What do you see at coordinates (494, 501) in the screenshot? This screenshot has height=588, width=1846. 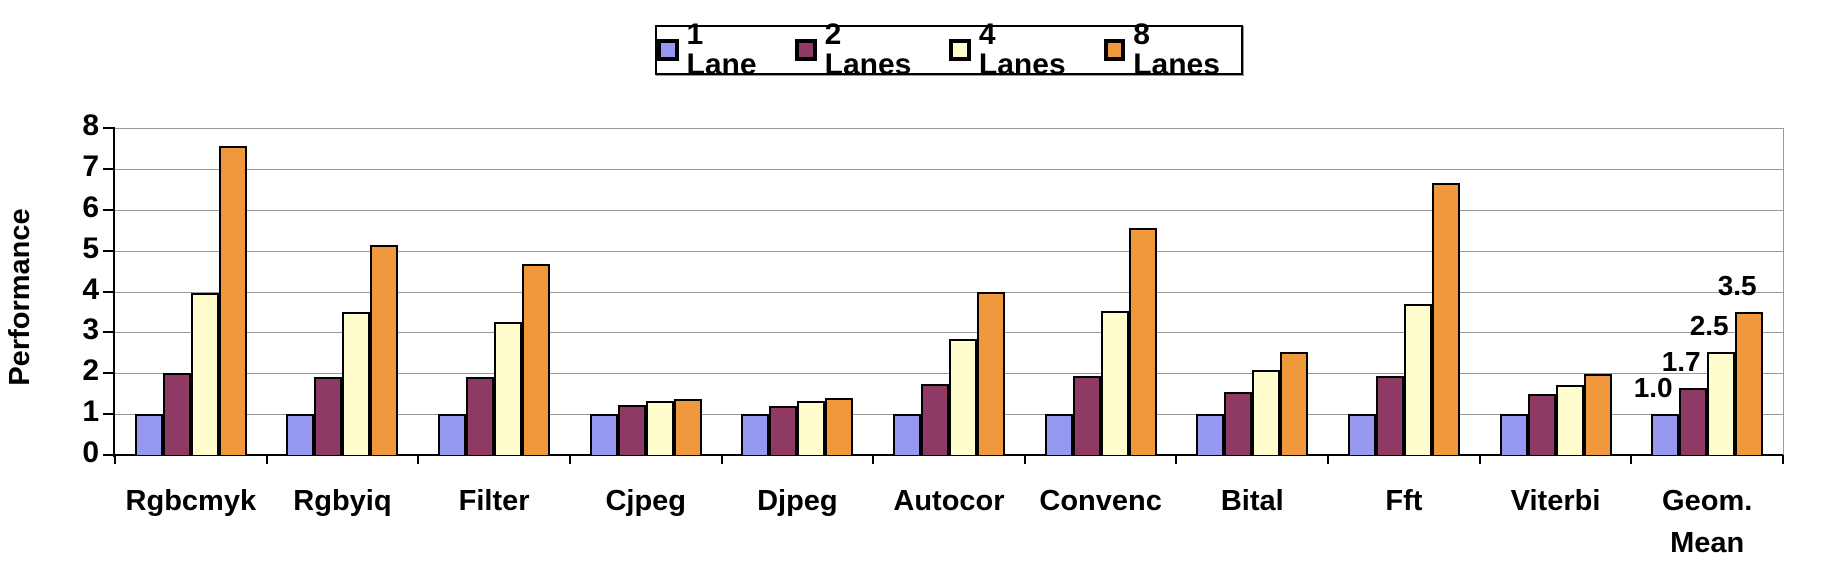 I see `category-label: Filter` at bounding box center [494, 501].